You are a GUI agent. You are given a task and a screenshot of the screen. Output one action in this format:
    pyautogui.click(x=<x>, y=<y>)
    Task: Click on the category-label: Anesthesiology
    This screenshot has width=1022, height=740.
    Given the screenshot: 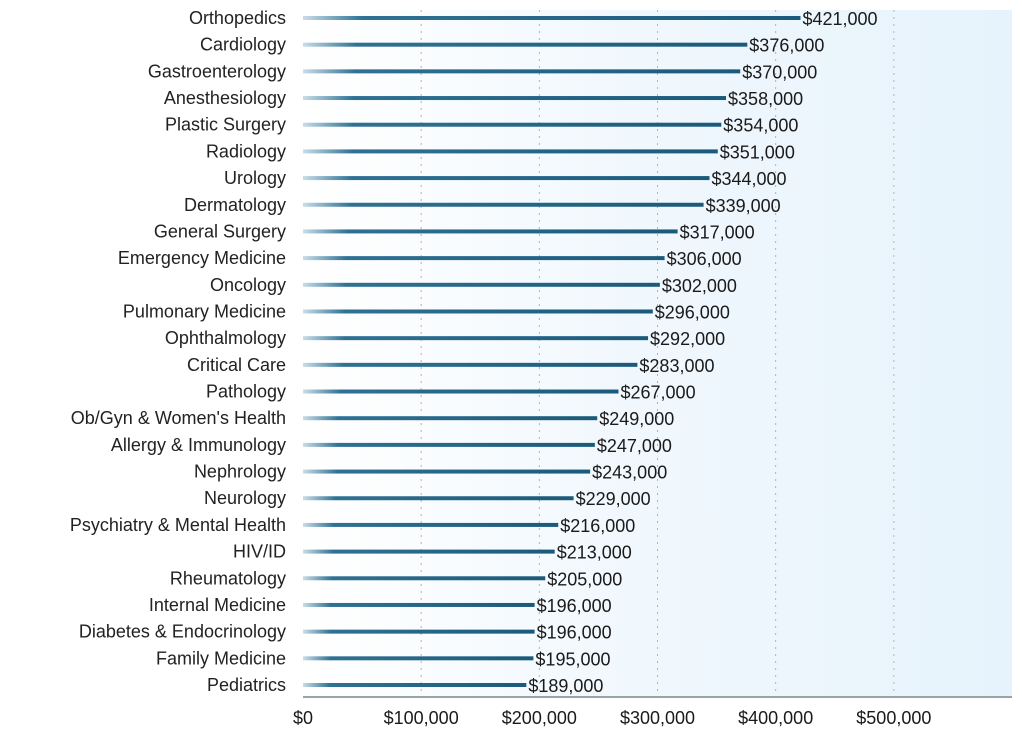 What is the action you would take?
    pyautogui.click(x=225, y=98)
    